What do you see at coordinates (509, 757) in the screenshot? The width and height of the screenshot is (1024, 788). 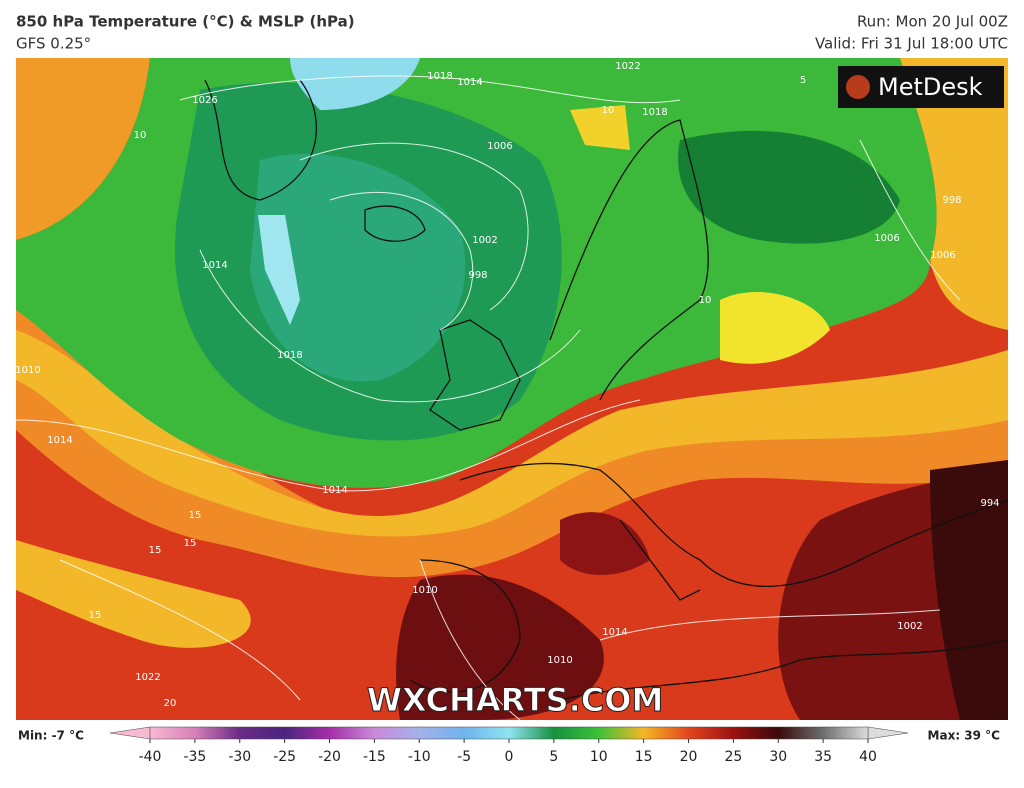 I see `legend-tick-label: 0` at bounding box center [509, 757].